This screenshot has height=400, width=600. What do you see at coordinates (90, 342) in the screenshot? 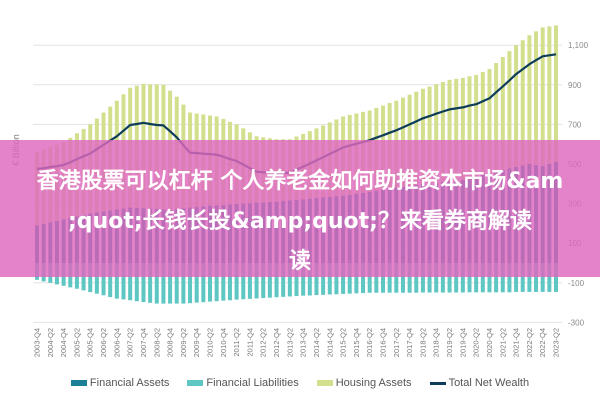
I see `x-tick-label: 2005-Q4` at bounding box center [90, 342].